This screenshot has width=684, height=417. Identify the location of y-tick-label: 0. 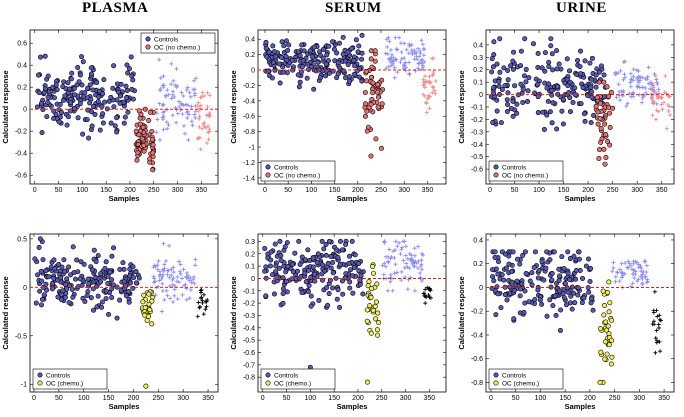
(25, 288).